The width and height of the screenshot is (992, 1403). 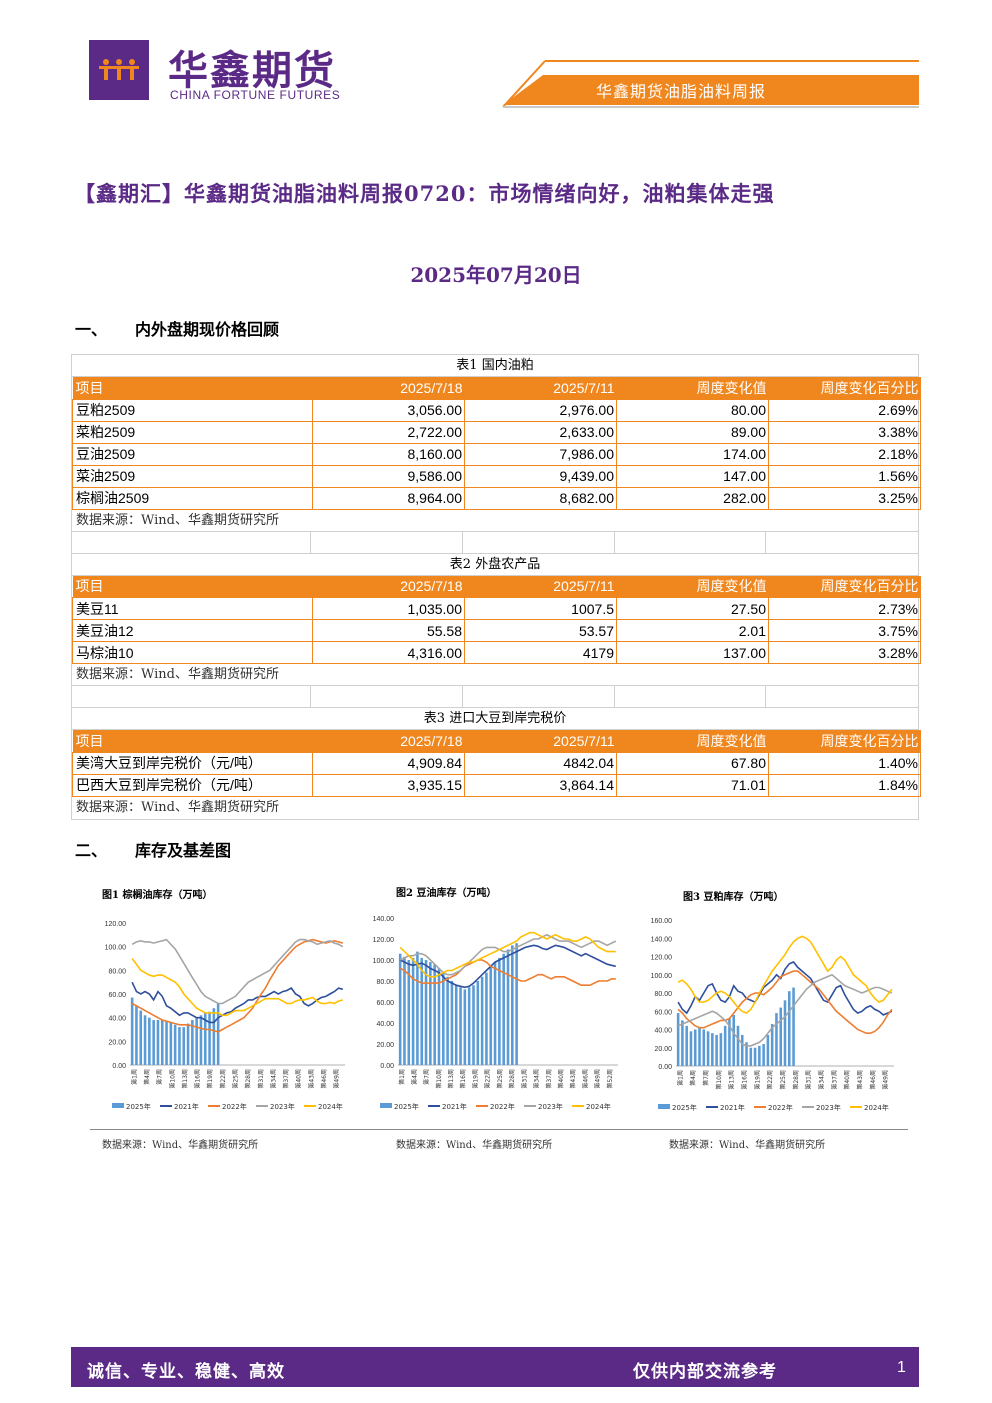 I want to click on table-row: 棕榈油2509 8,964.00 8,682.00 282.00 3.25%, so click(x=496, y=498).